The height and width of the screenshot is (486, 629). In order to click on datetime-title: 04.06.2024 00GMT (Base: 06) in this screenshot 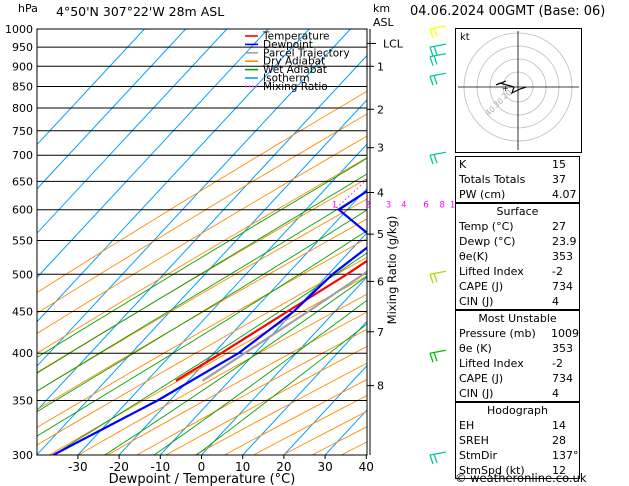, I will do `click(508, 11)`.